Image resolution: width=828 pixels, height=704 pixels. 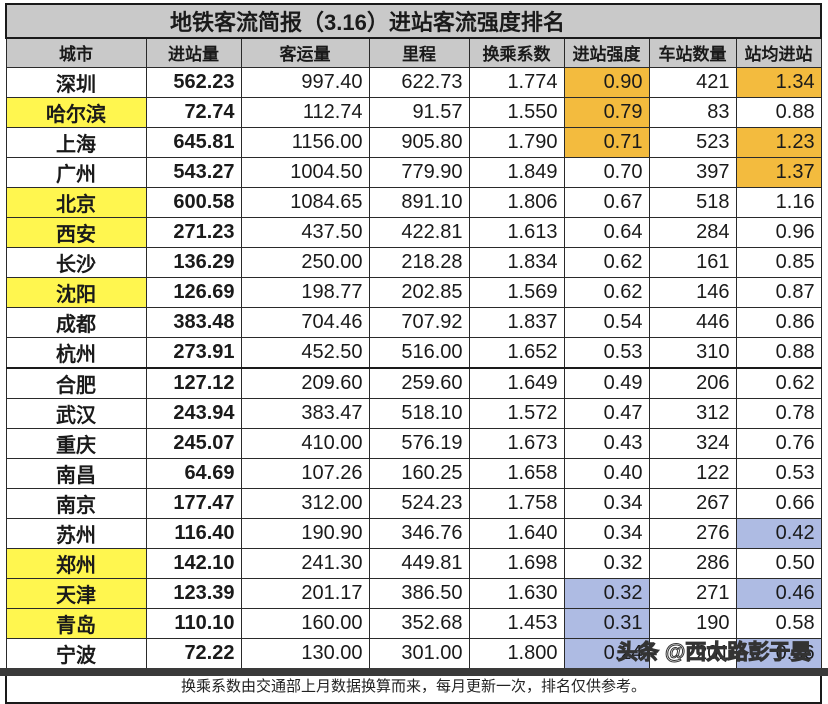 What do you see at coordinates (516, 563) in the screenshot?
I see `transfer-cell: 1.698` at bounding box center [516, 563].